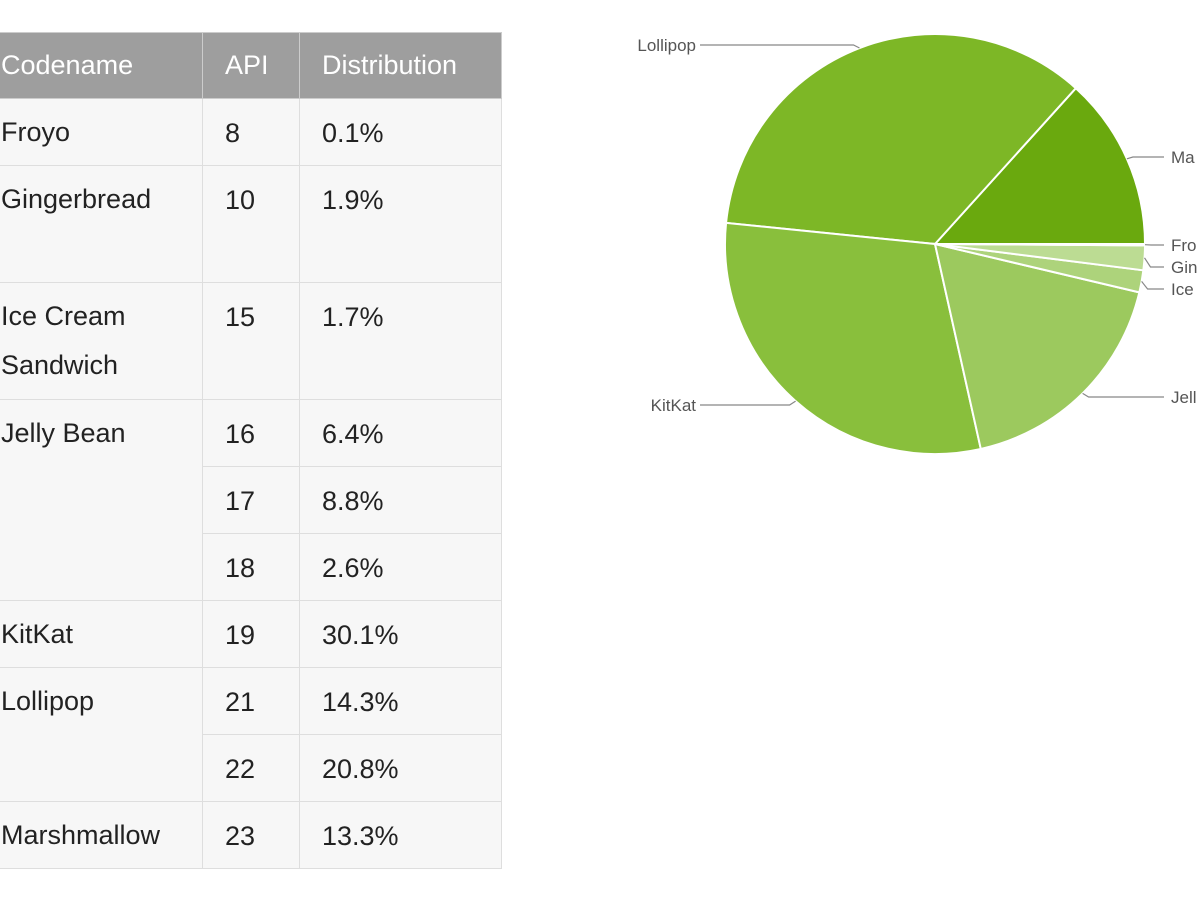 This screenshot has height=900, width=1200. What do you see at coordinates (400, 768) in the screenshot?
I see `distribution-cell: 20.8%` at bounding box center [400, 768].